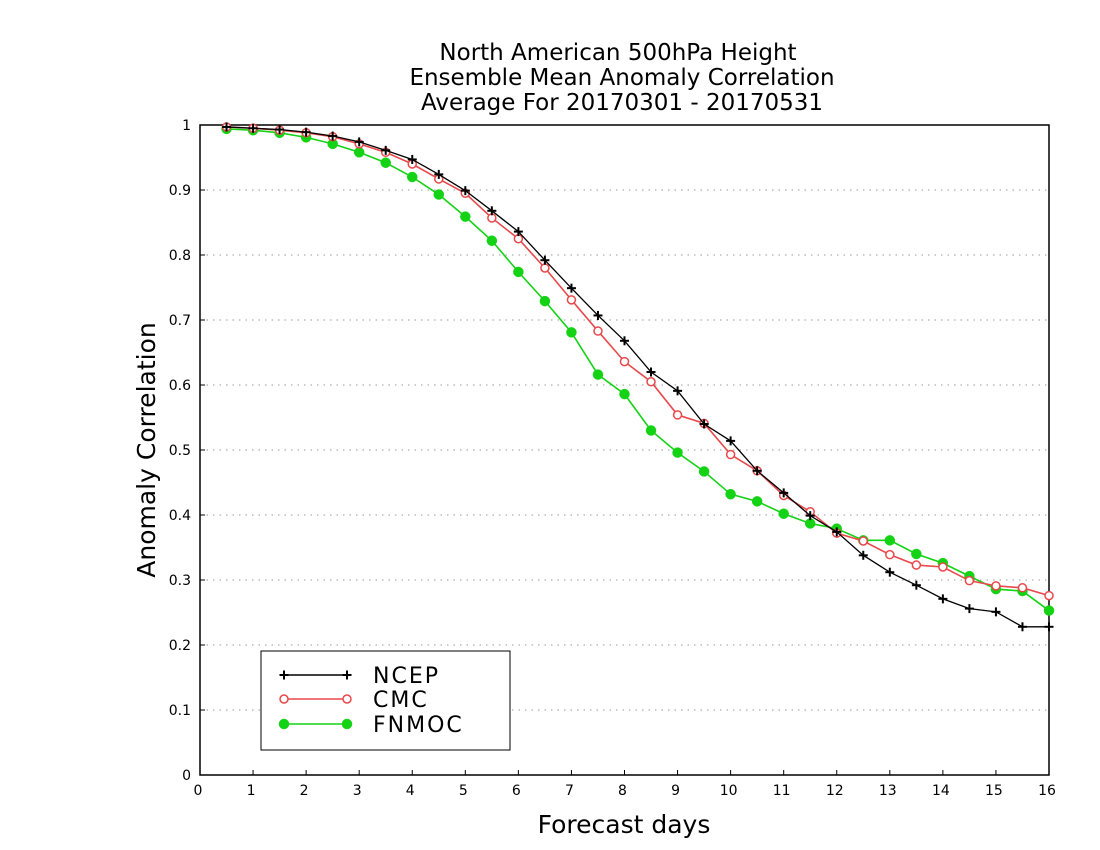 Image resolution: width=1100 pixels, height=850 pixels. I want to click on y-tick-label: 0.1, so click(180, 711).